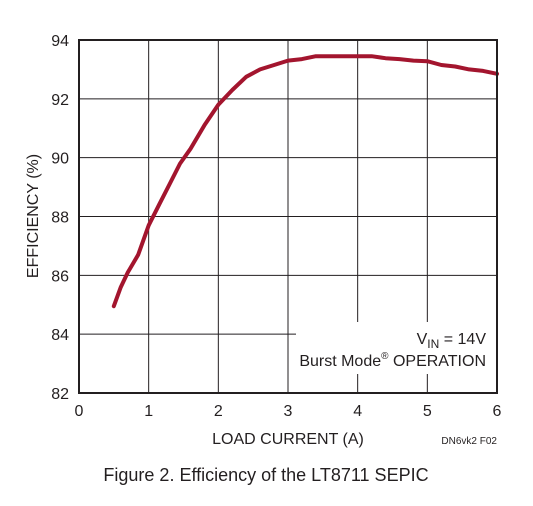  Describe the element at coordinates (427, 411) in the screenshot. I see `x-tick-label: 5` at that location.